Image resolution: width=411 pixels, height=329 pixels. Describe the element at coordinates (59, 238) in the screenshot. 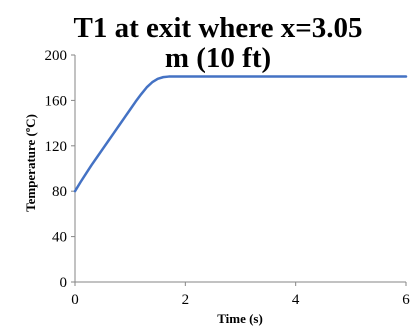

I see `y-tick-label: 40` at that location.